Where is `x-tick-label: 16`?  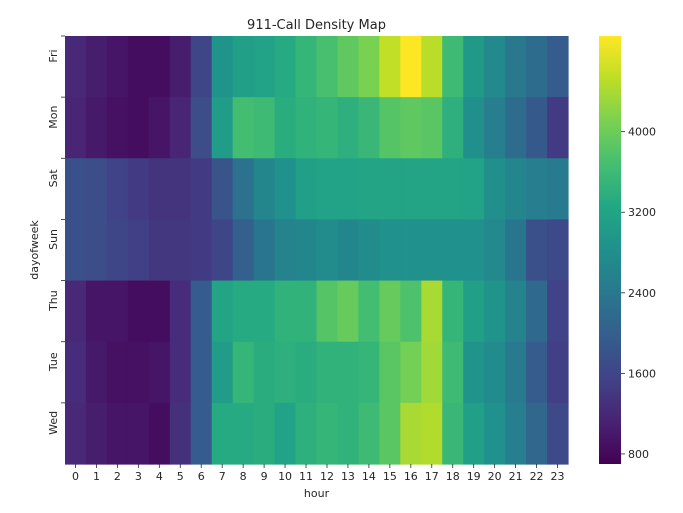 x-tick-label: 16 is located at coordinates (411, 476).